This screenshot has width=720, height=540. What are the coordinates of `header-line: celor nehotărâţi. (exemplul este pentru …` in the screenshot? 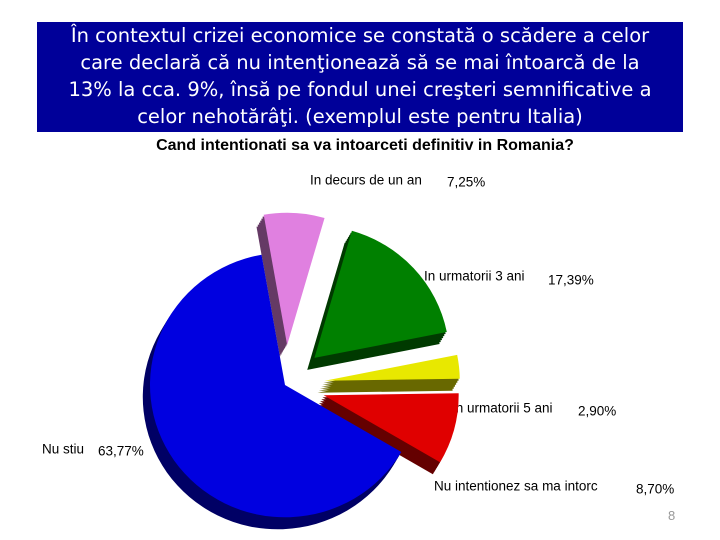 It's located at (360, 116).